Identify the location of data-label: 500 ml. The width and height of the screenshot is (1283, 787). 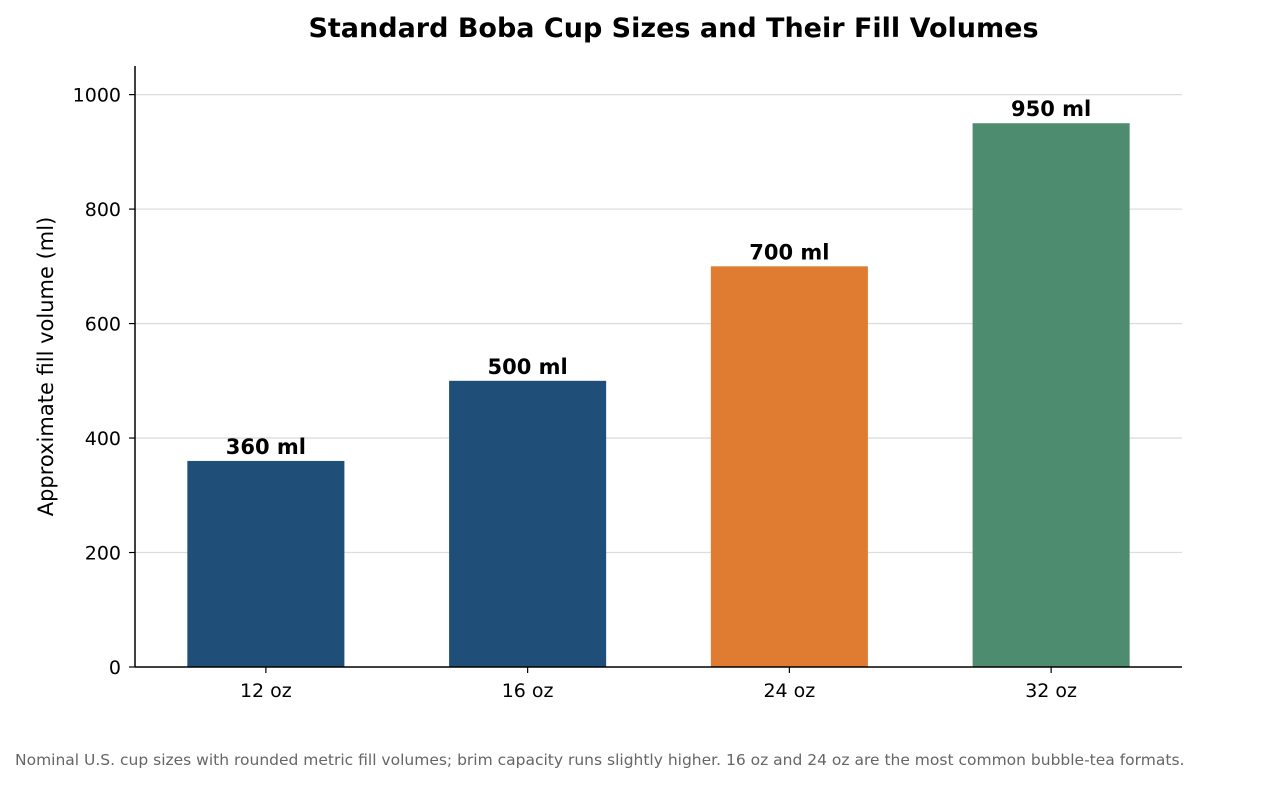
(528, 367).